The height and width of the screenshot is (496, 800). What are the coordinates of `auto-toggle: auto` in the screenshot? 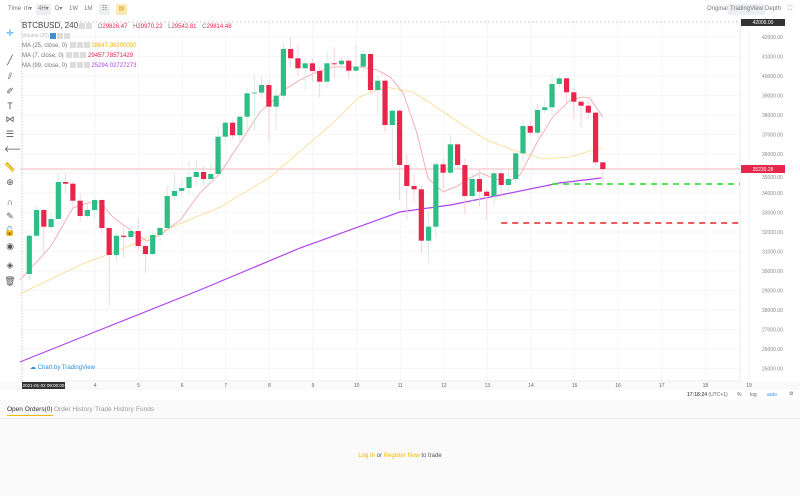 It's located at (772, 395).